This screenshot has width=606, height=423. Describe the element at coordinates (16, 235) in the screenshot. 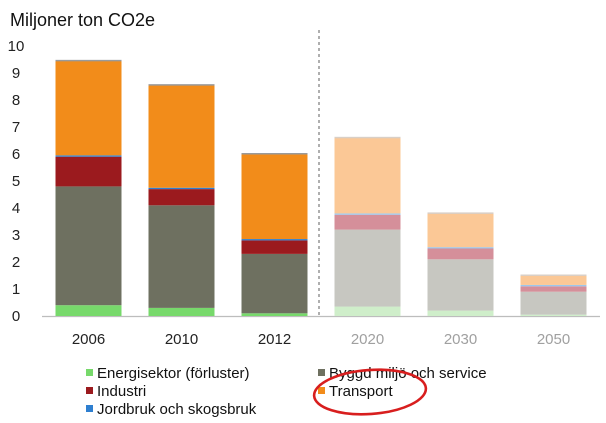

I see `y-tick-label: 3` at that location.